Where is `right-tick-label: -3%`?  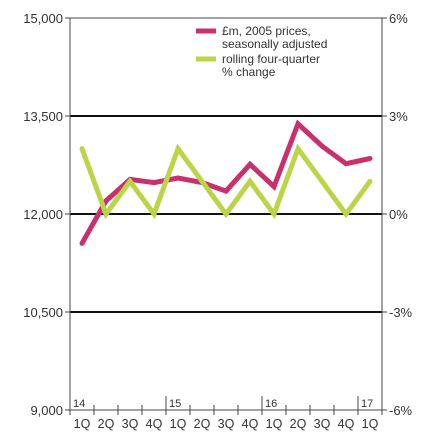 right-tick-label: -3% is located at coordinates (401, 312).